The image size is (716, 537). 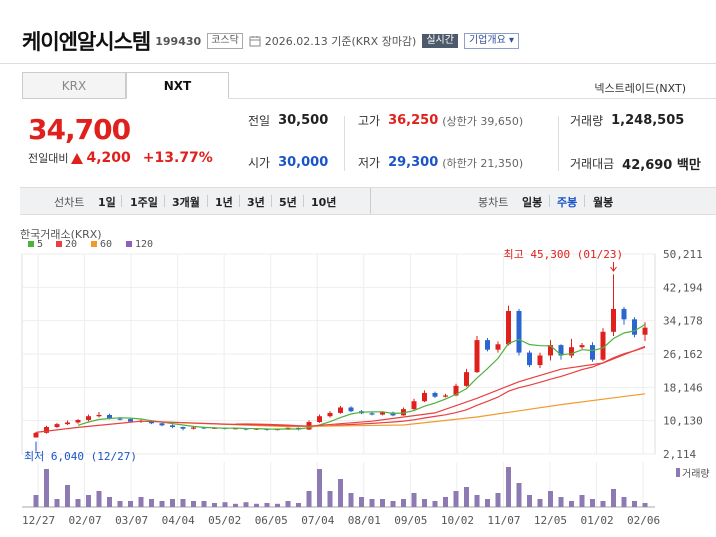 What do you see at coordinates (340, 389) in the screenshot?
I see `ma20-line` at bounding box center [340, 389].